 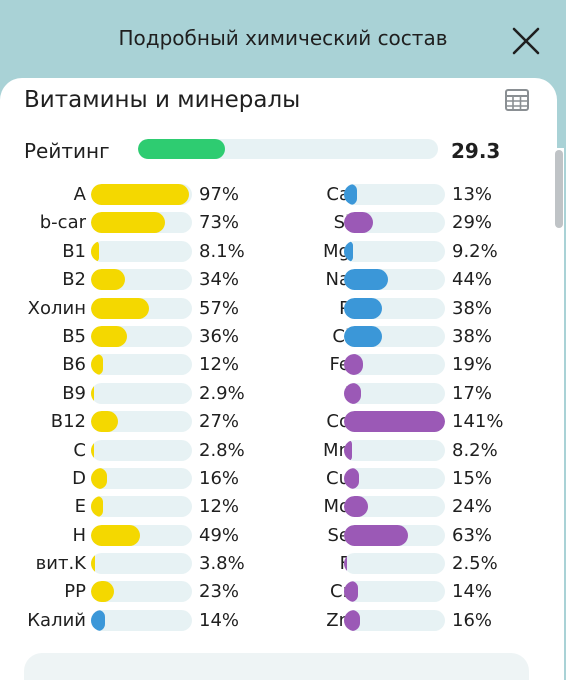 I want to click on nutrient-row: I17%, so click(x=415, y=394).